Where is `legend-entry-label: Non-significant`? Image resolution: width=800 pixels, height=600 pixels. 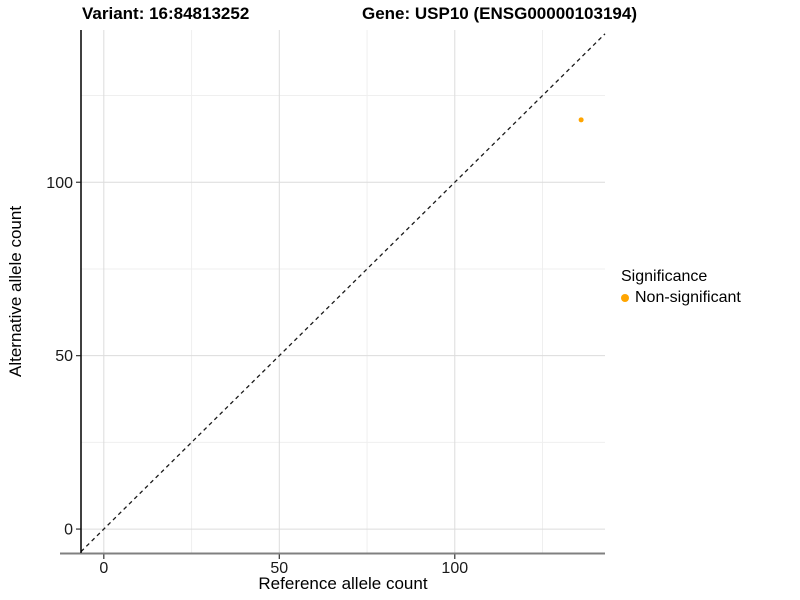
legend-entry-label: Non-significant is located at coordinates (688, 297).